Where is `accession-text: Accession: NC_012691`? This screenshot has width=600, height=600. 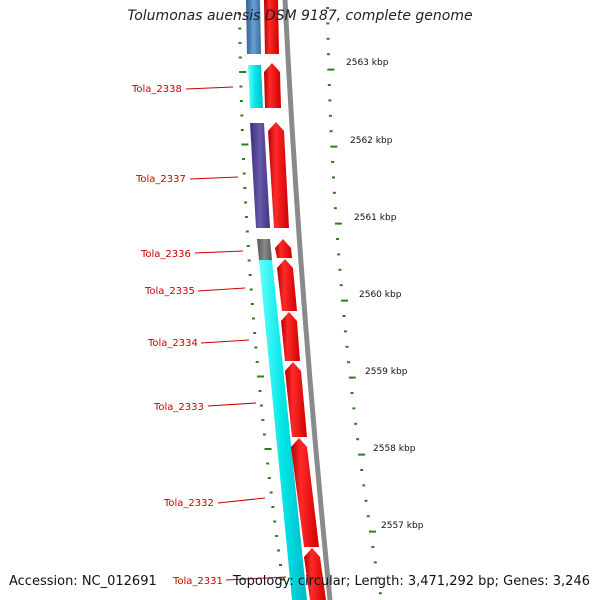 accession-text: Accession: NC_012691 is located at coordinates (83, 581).